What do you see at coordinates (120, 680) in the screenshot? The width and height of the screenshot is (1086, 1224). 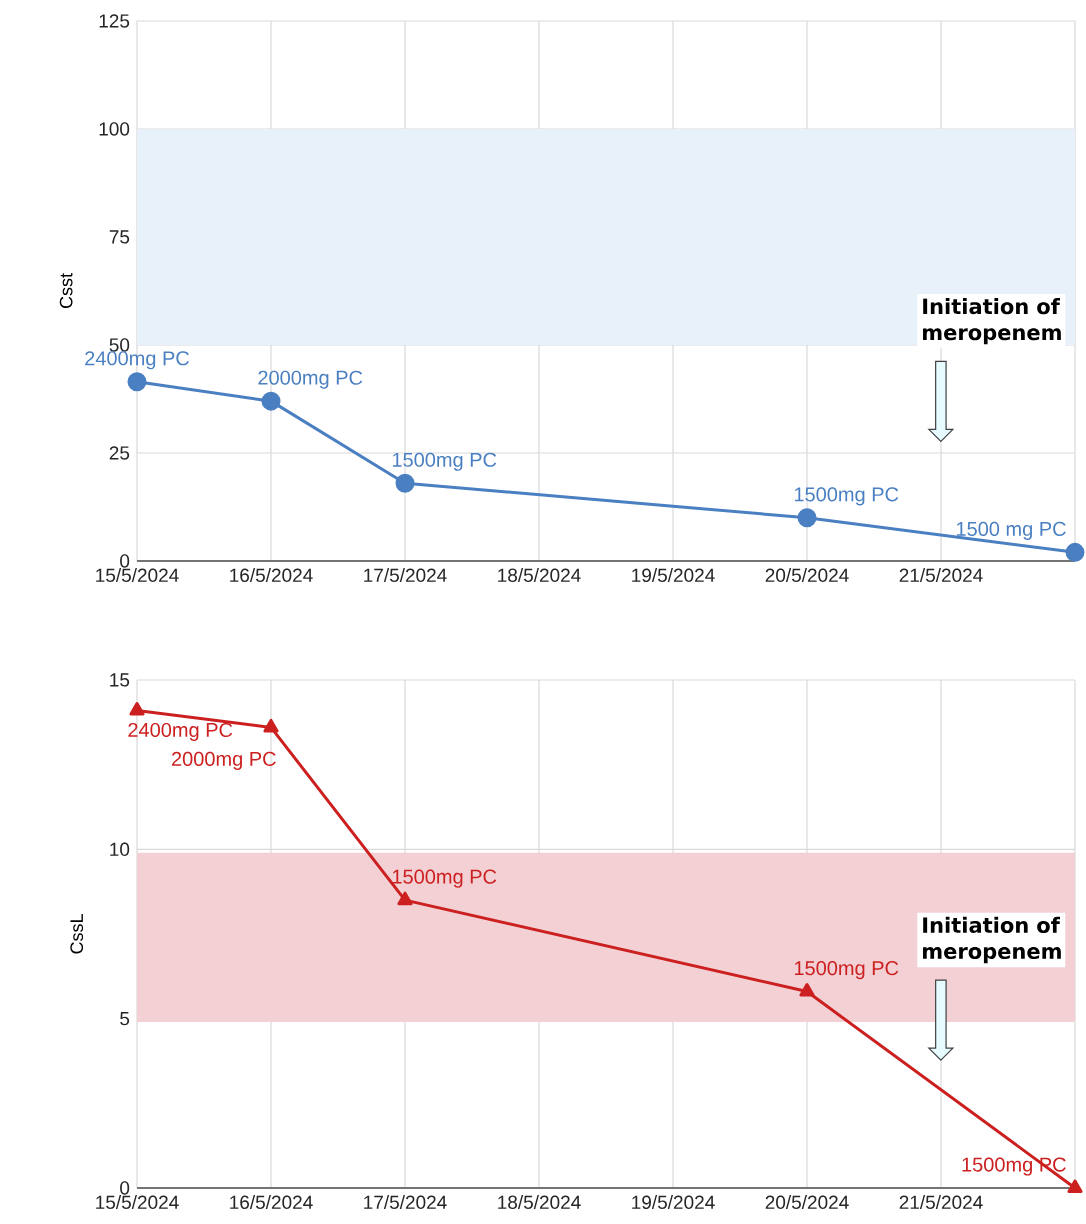 I see `y-tick-label: 15` at bounding box center [120, 680].